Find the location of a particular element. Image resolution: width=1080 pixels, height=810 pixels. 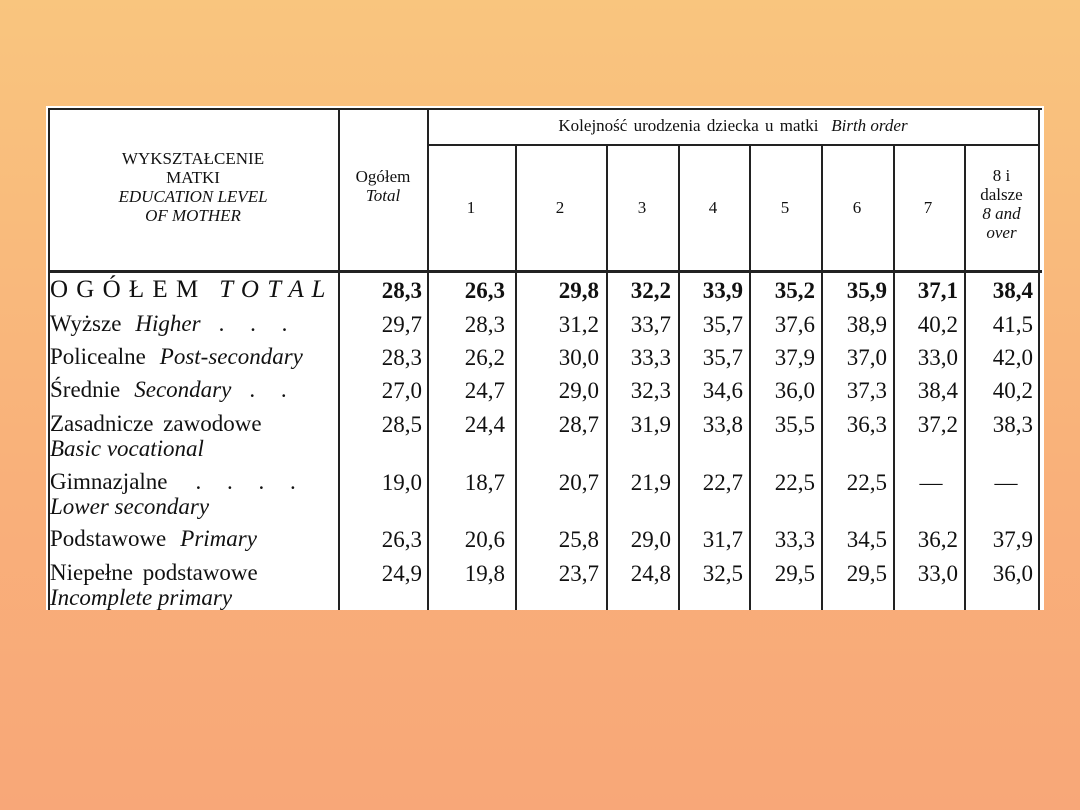

value-cell: 30,0 is located at coordinates (578, 357).